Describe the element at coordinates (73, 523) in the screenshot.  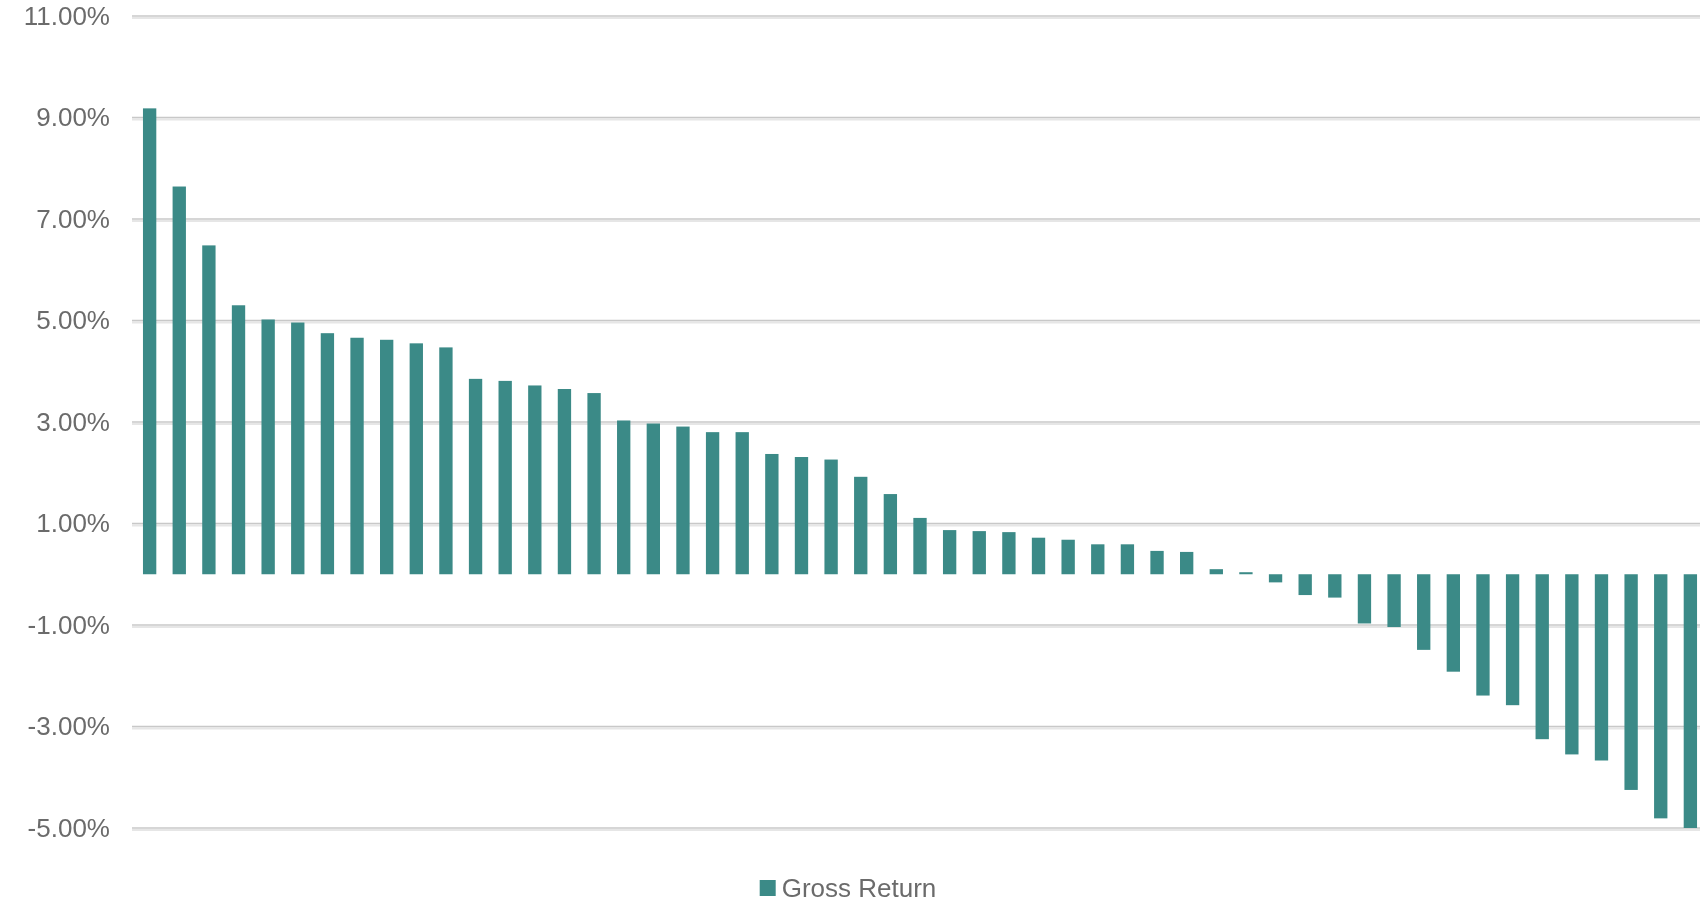
I see `y-tick-label: 1.00%` at that location.